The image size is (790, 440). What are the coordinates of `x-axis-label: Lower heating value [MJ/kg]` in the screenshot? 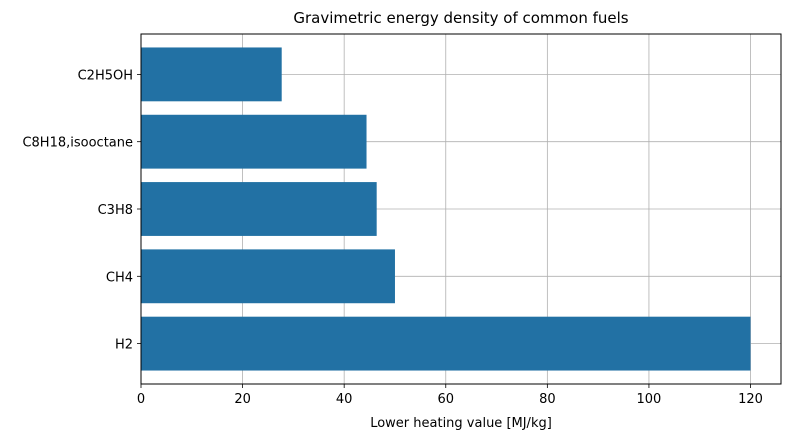 It's located at (461, 423).